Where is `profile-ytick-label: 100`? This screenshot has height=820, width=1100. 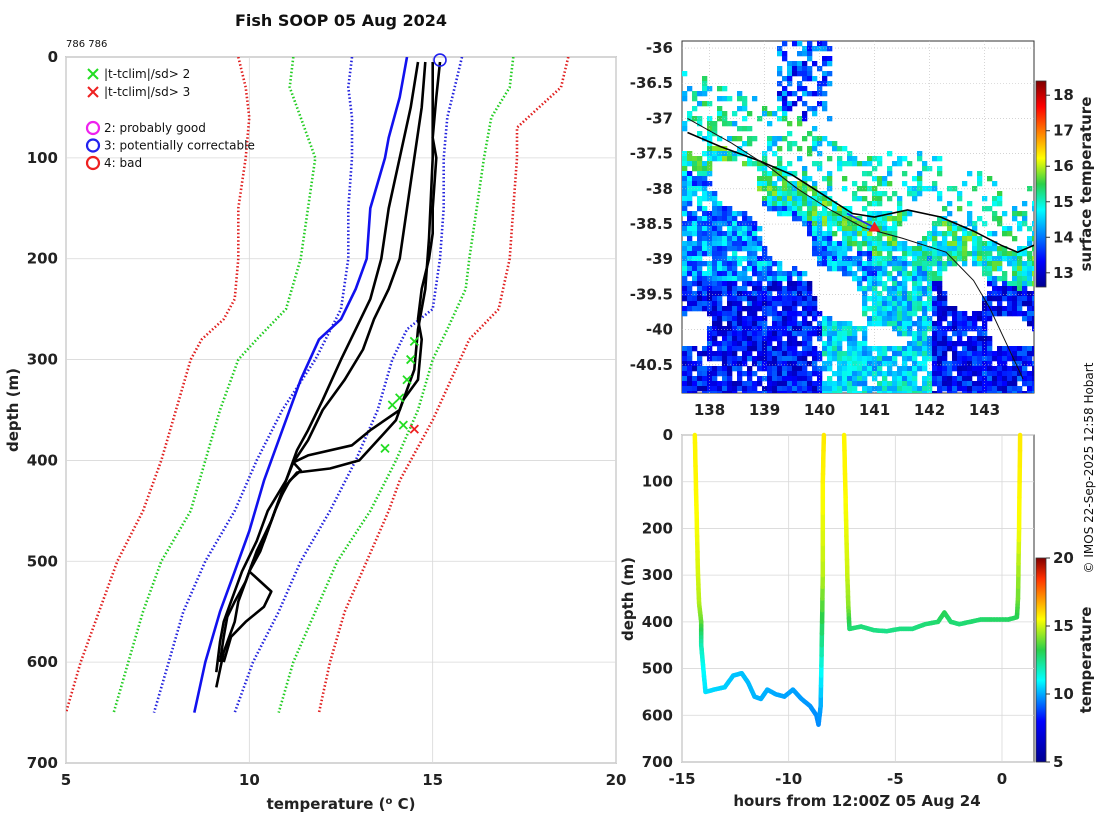
profile-ytick-label: 100 is located at coordinates (42, 158).